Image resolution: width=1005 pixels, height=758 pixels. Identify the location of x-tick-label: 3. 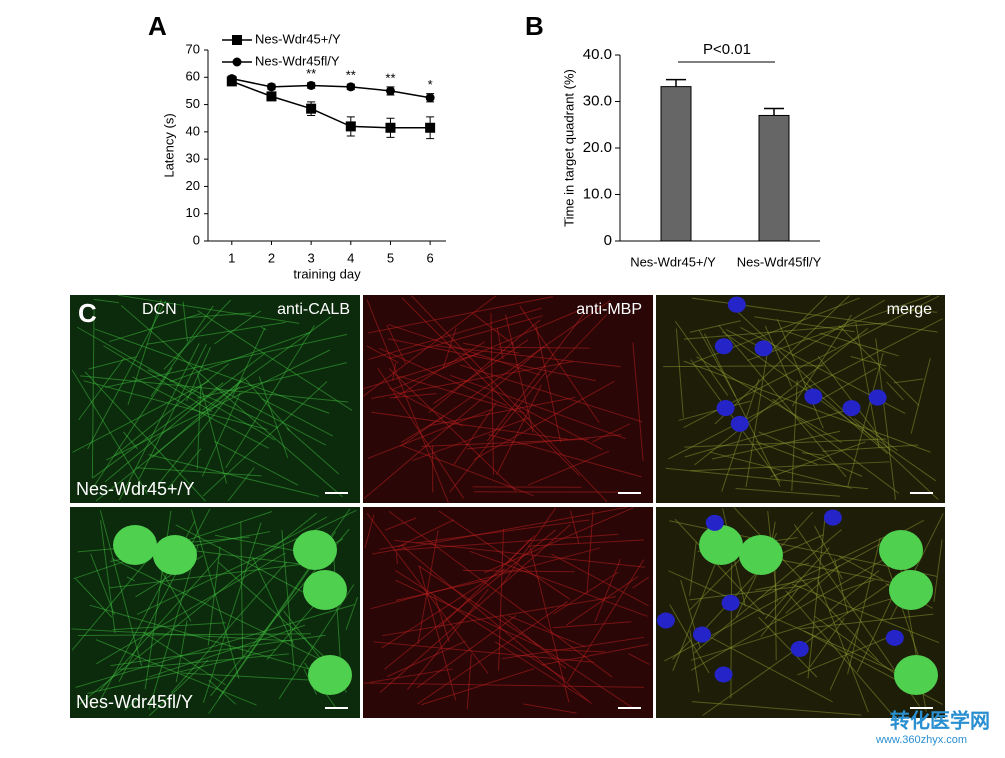
(311, 257).